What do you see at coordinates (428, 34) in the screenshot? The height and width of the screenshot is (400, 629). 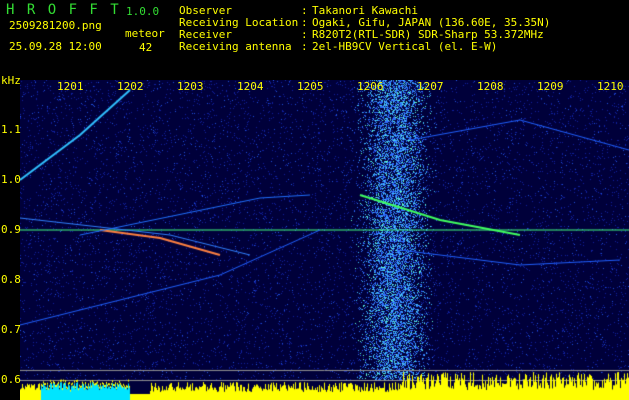 I see `info-value-receiver: R820T2(RTL-SDR) SDR-Sharp 53.372MHz` at bounding box center [428, 34].